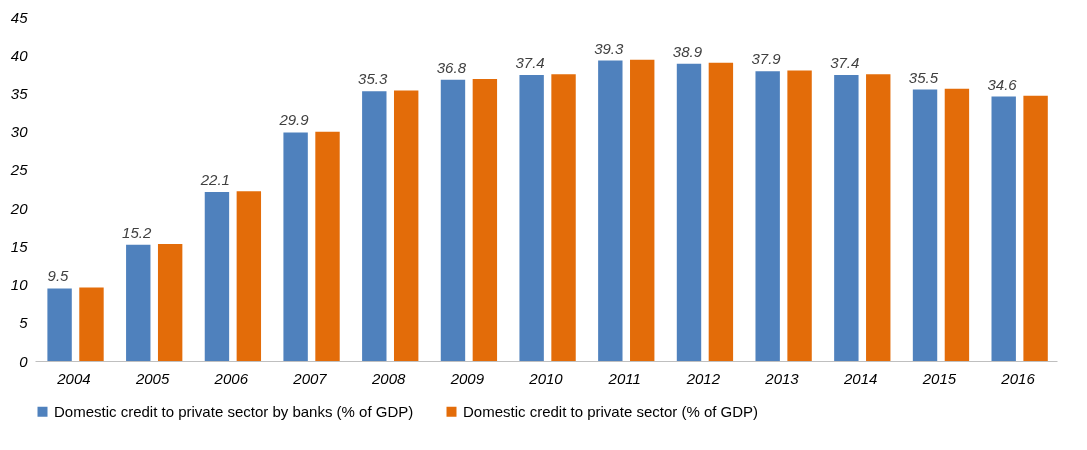  I want to click on y-tick-label: 40, so click(19, 55).